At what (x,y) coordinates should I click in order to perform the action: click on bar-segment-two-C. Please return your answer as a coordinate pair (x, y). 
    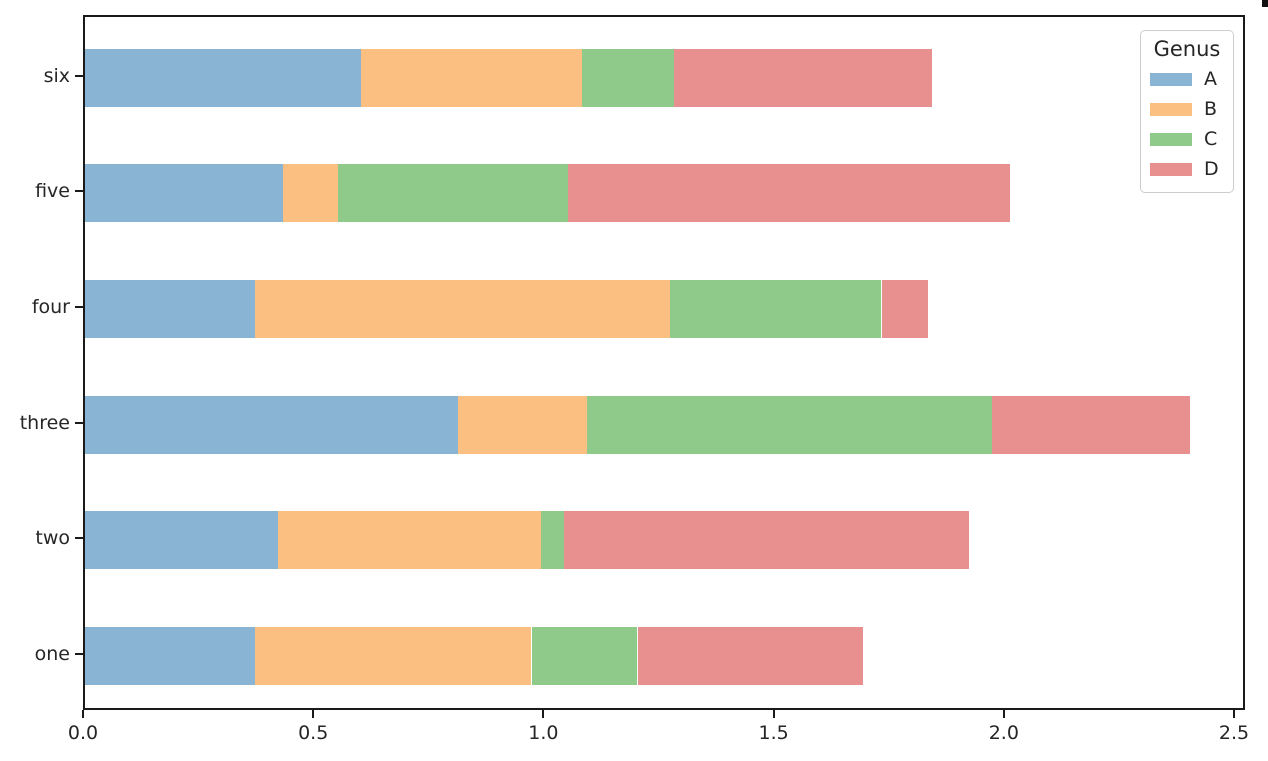
    Looking at the image, I should click on (552, 540).